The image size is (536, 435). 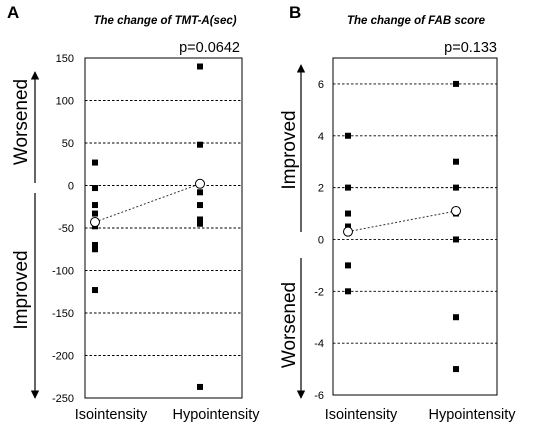 I want to click on y-tick-label: 50, so click(x=68, y=144).